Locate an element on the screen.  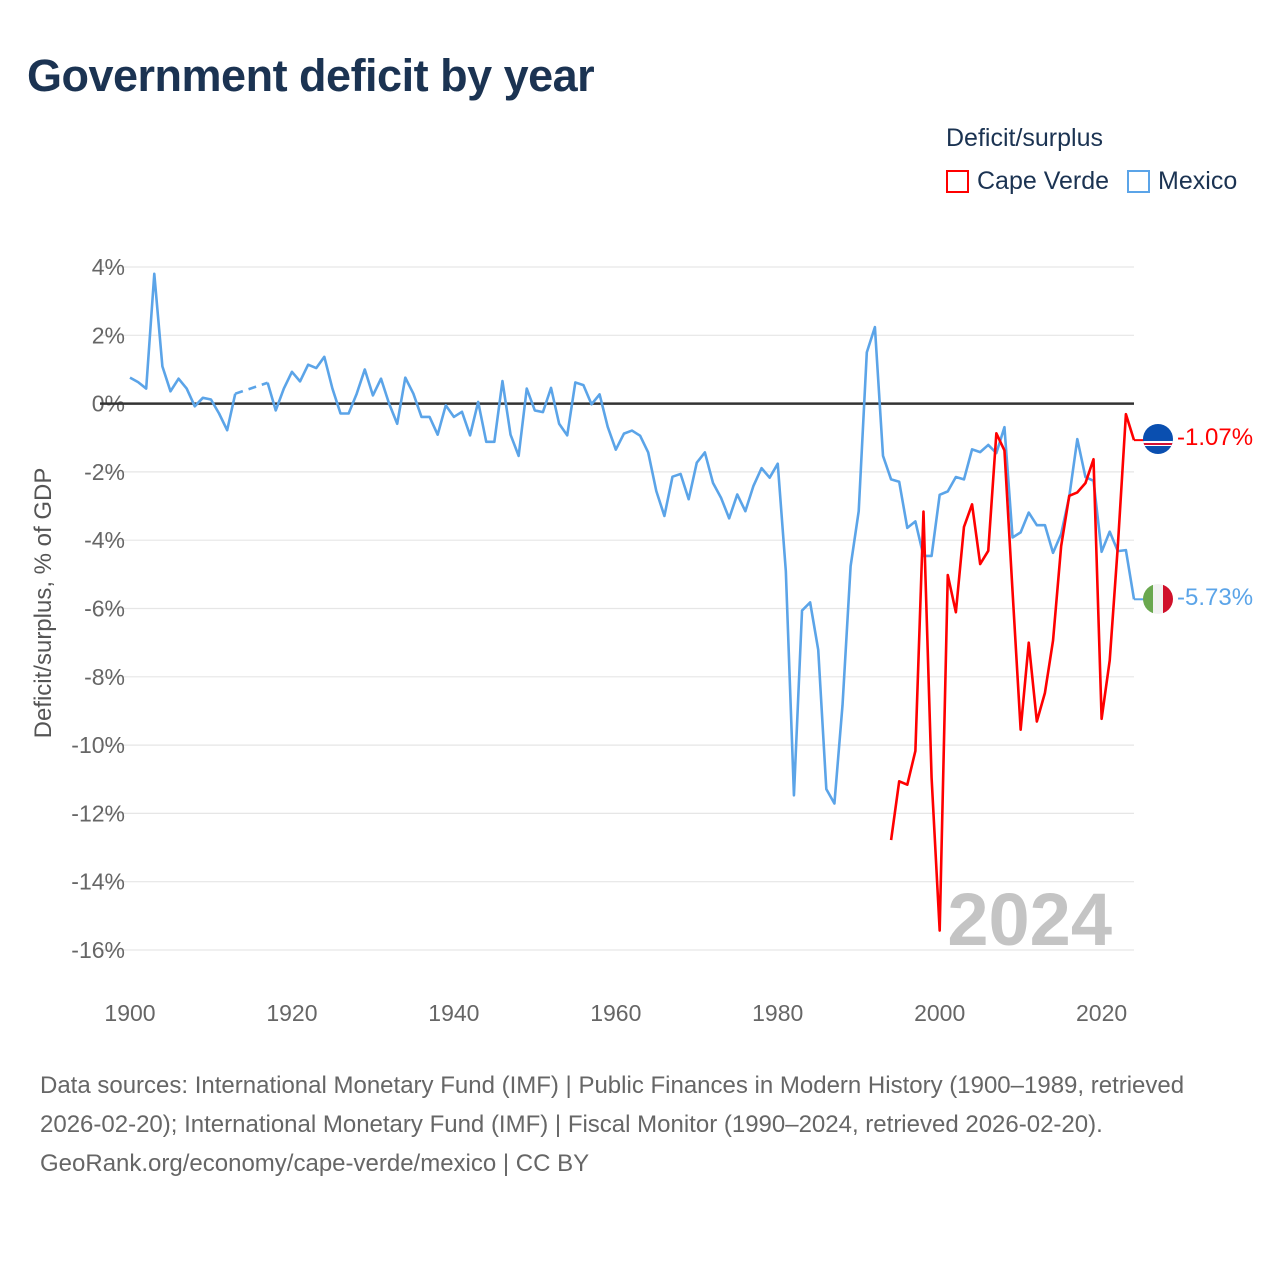
x-tick-label: 2020 is located at coordinates (1101, 1013).